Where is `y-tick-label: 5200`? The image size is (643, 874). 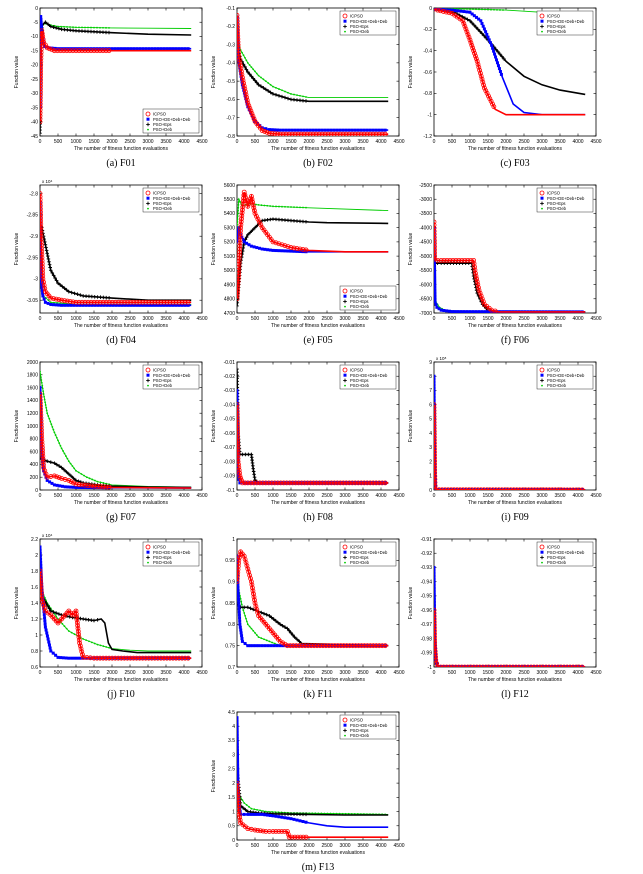
y-tick-label: 5200 is located at coordinates (229, 243).